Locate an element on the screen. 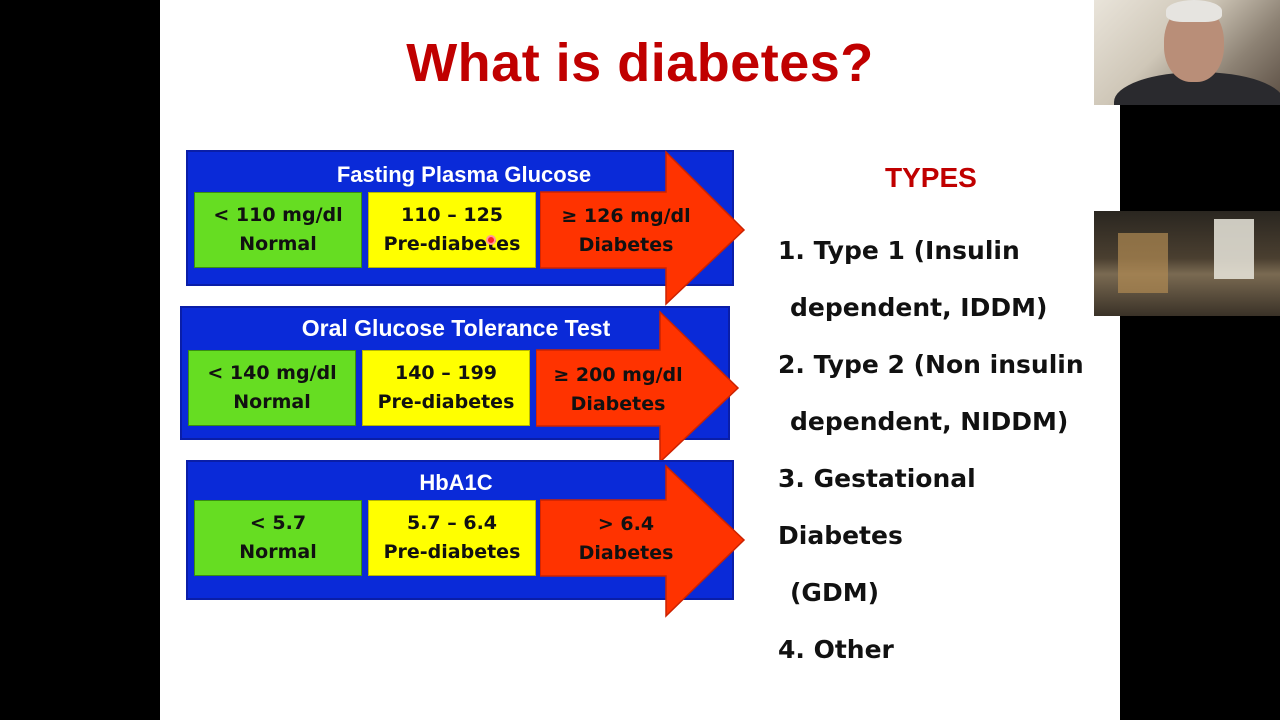  type-item-line: 2. Type 2 (Non insulin is located at coordinates (931, 364).